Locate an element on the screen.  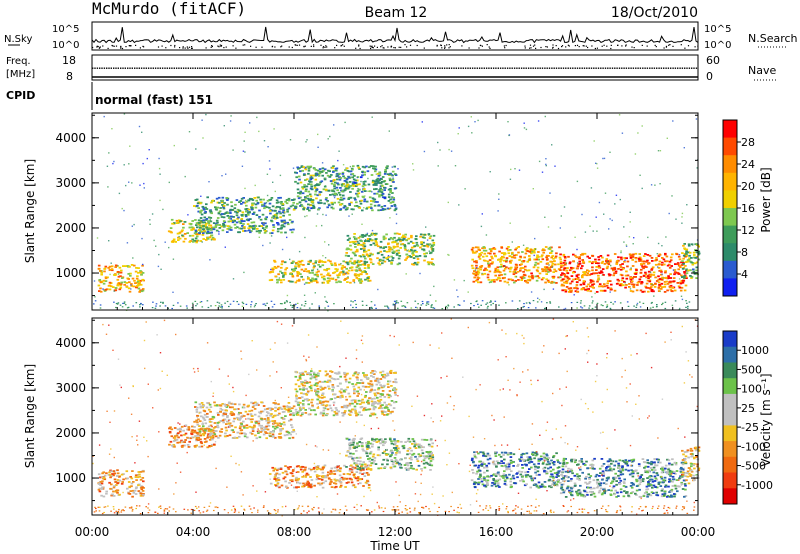
colorbar-tick-label: 28 is located at coordinates (748, 142).